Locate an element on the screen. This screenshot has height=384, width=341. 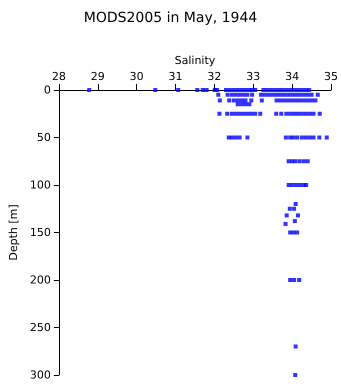
y-tick-label: 50 is located at coordinates (43, 137).